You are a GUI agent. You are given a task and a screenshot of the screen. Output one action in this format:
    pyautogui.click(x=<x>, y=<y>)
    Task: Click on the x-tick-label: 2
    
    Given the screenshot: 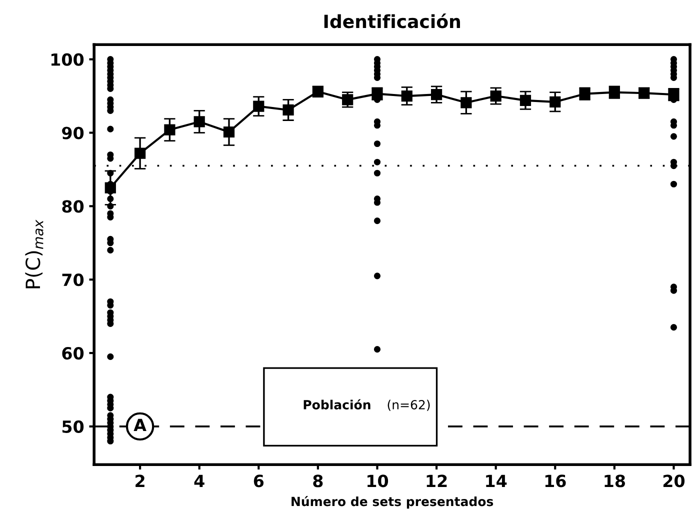 What is the action you would take?
    pyautogui.click(x=140, y=481)
    